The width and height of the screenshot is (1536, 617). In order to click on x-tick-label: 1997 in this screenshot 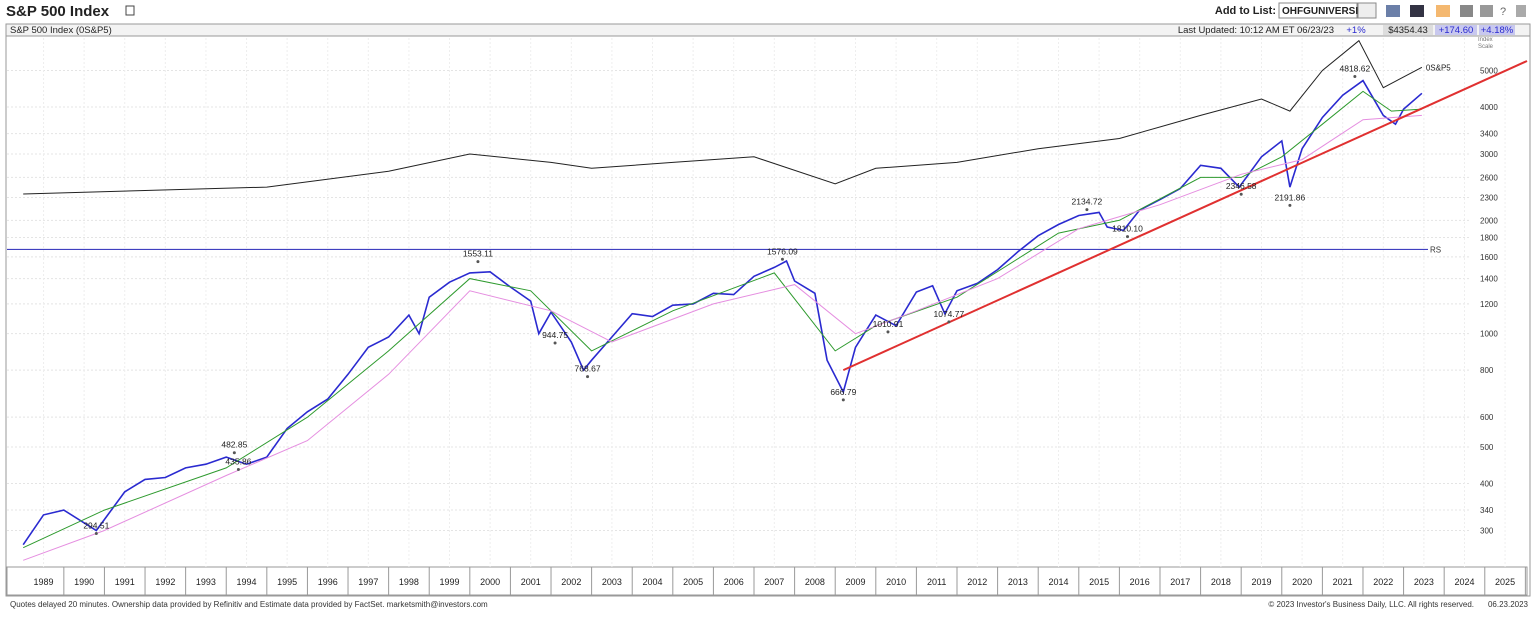, I will do `click(368, 582)`.